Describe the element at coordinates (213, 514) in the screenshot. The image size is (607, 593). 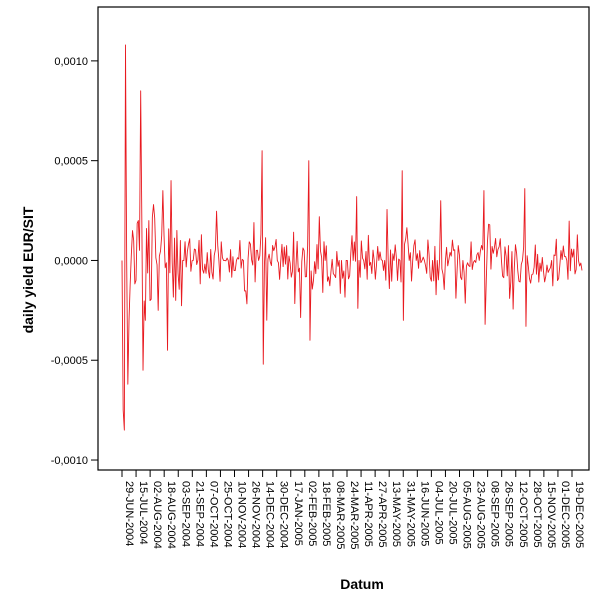
I see `x-tick-label: 07-OCT-2004` at that location.